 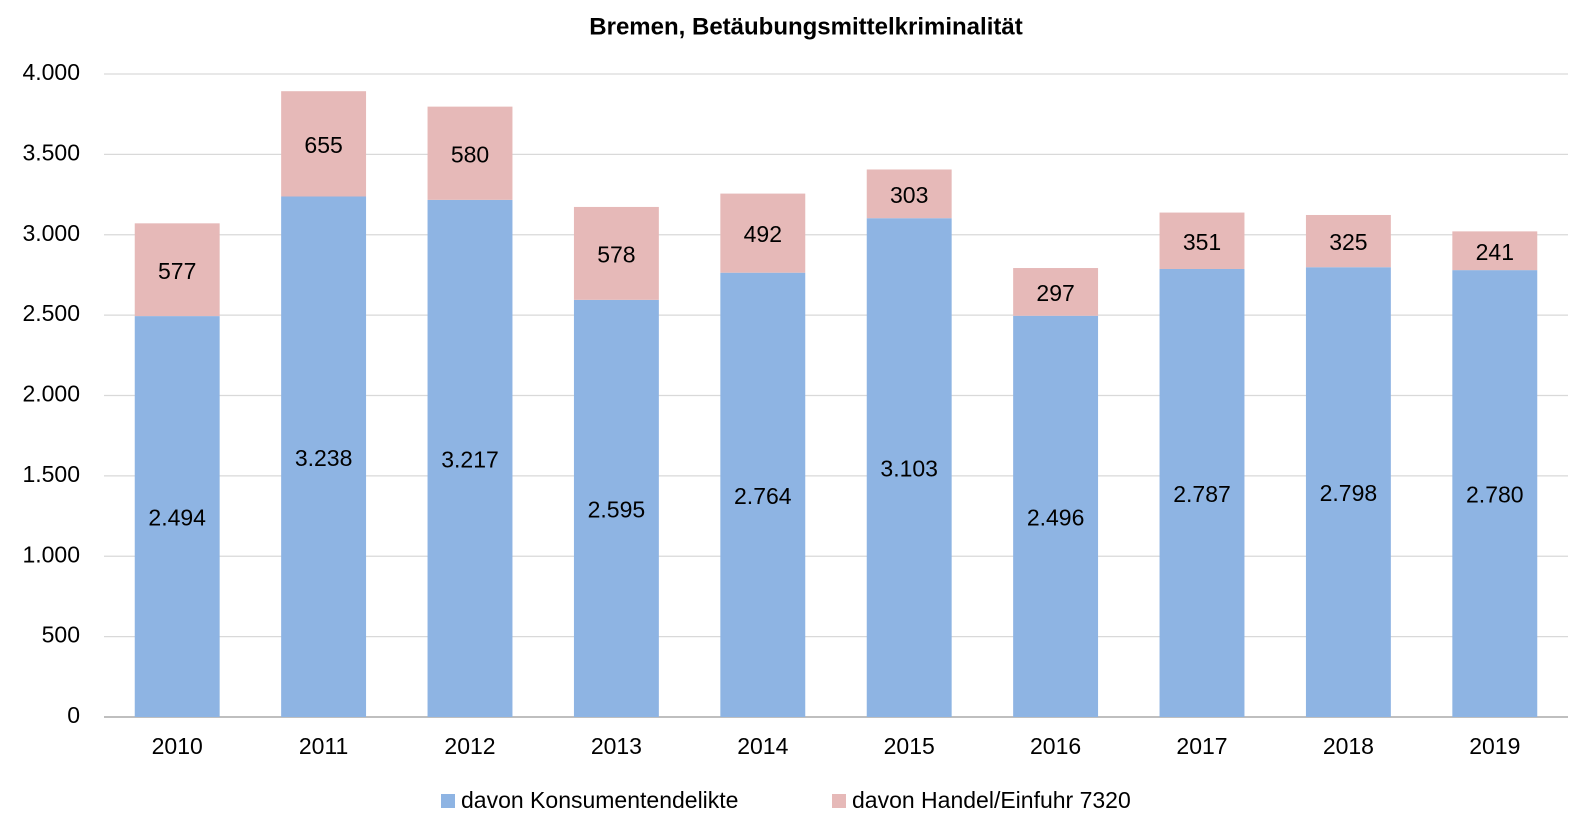 I want to click on chart-title: Bremen, Betäubungsmittelkriminalität, so click(x=805, y=26).